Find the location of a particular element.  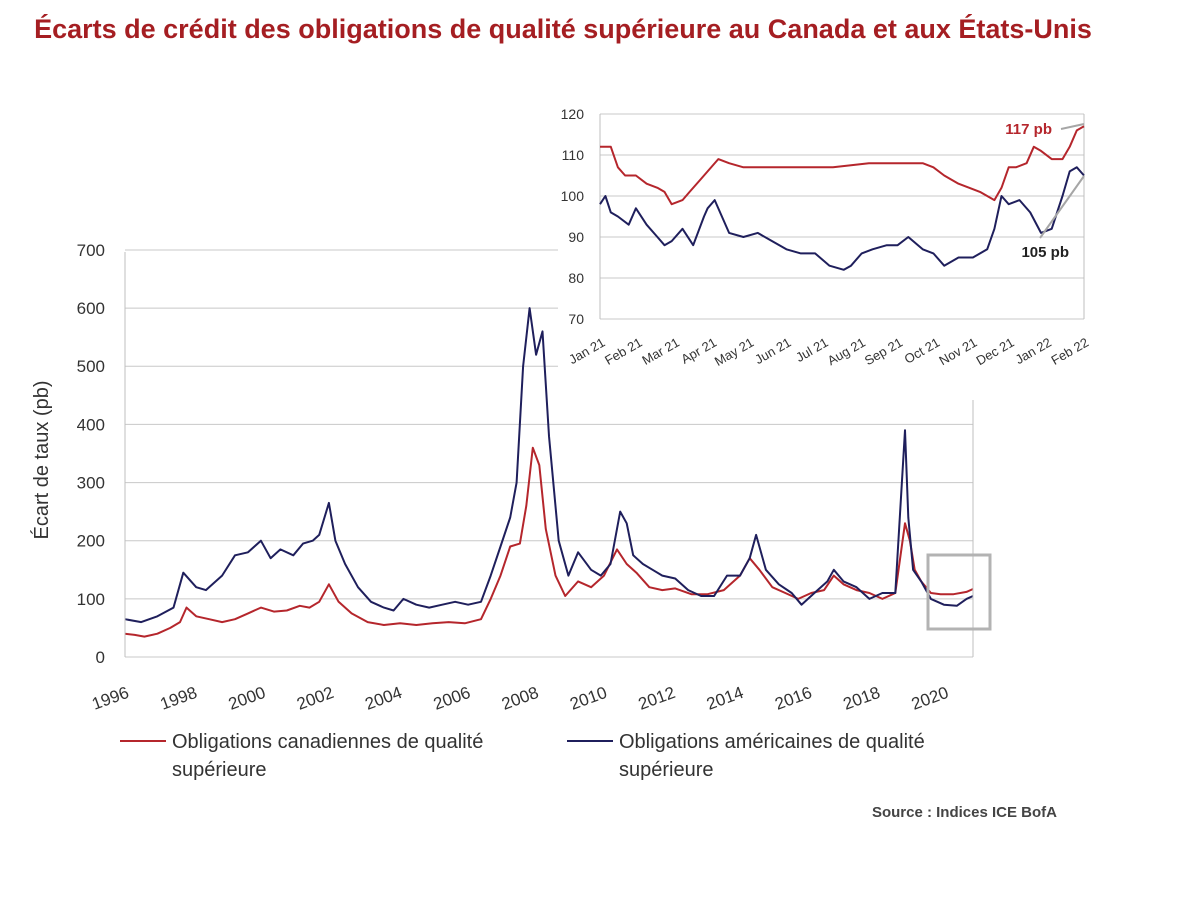

main-y-axis-label: Écart de taux (pb) is located at coordinates (41, 460).